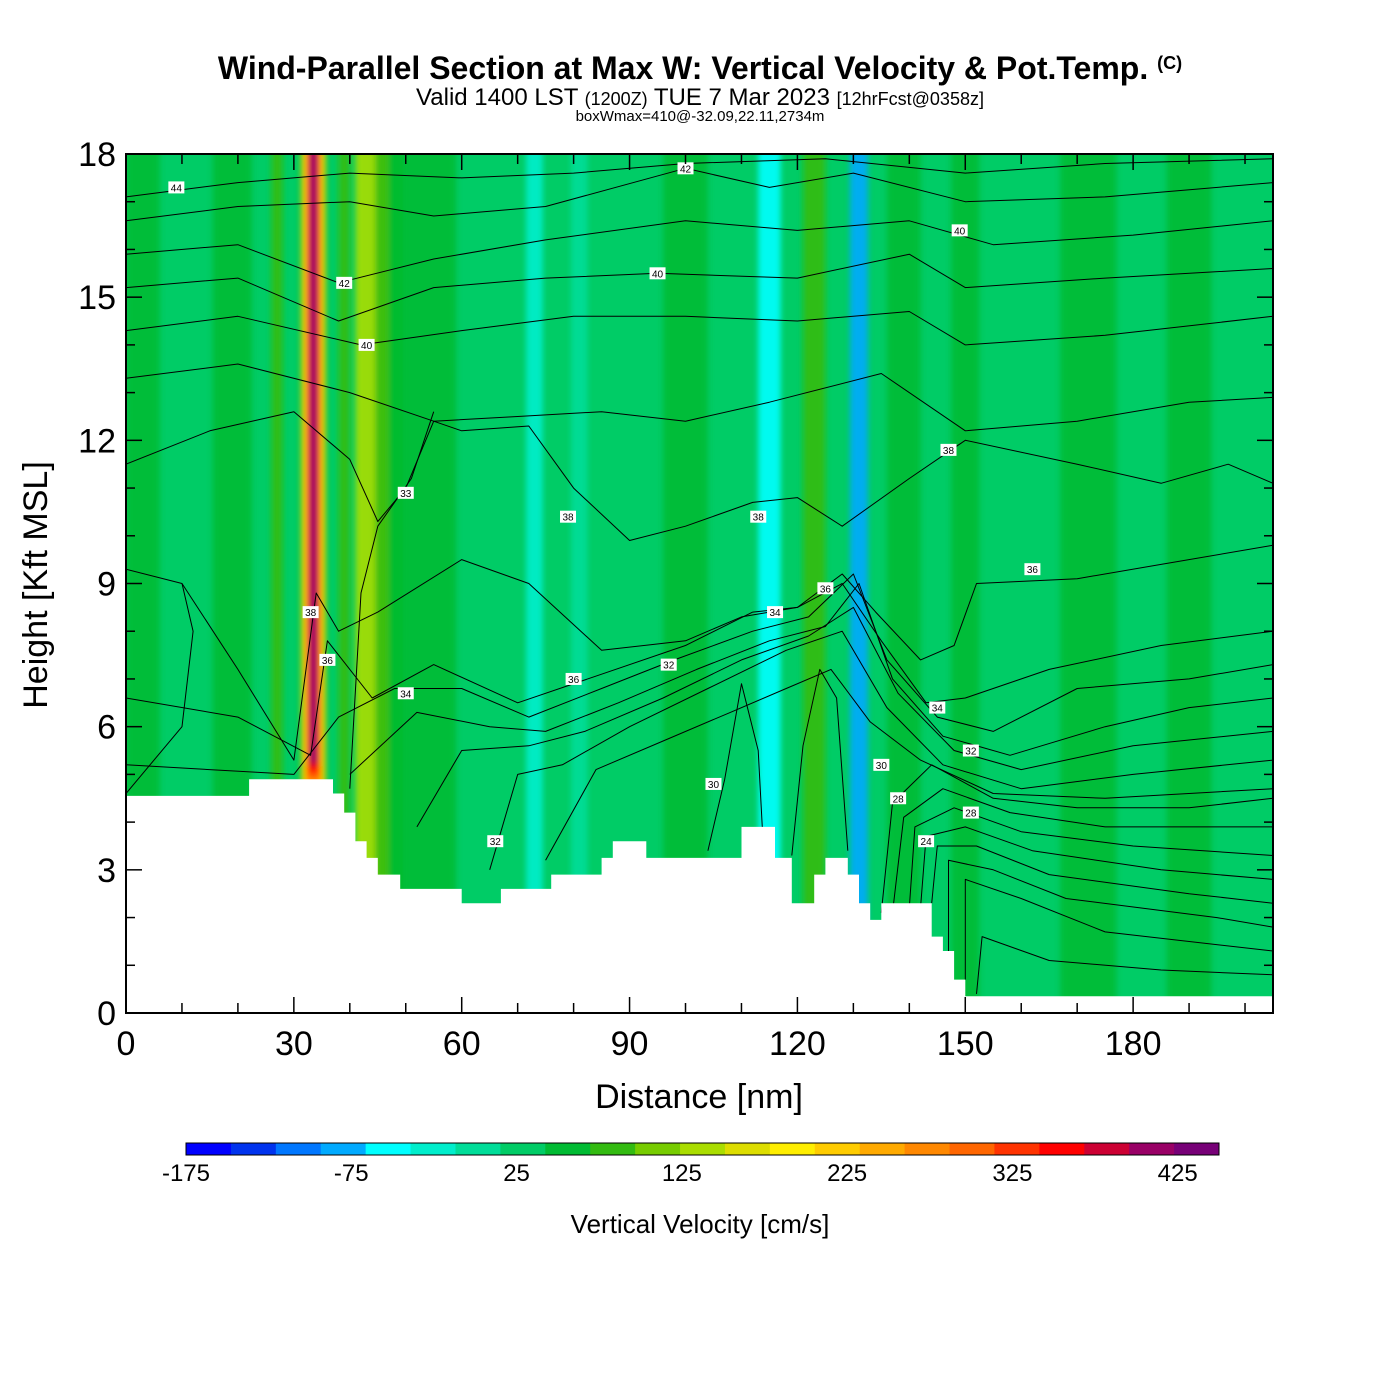  Describe the element at coordinates (682, 1173) in the screenshot. I see `colorbar-tick-label: 125` at that location.